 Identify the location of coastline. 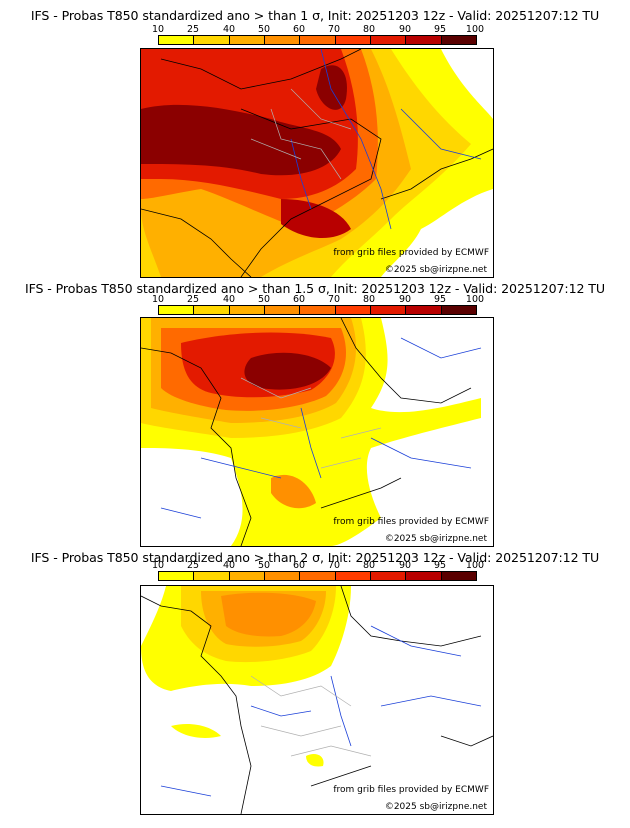
(306, 432).